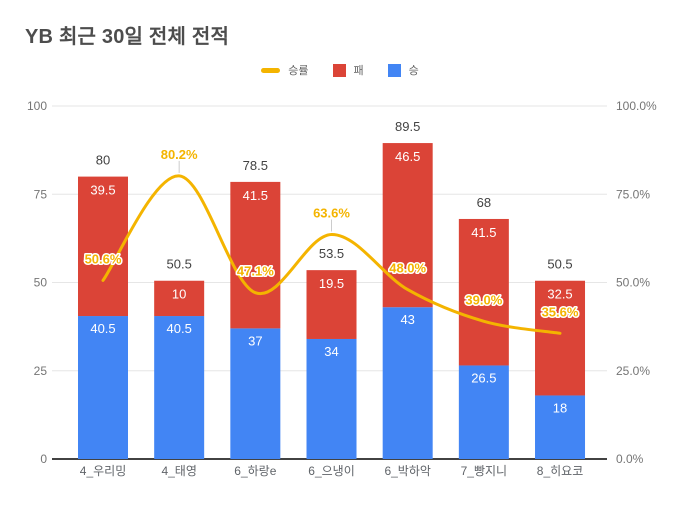 The width and height of the screenshot is (680, 507). I want to click on bar-total-label: 53.5, so click(331, 253).